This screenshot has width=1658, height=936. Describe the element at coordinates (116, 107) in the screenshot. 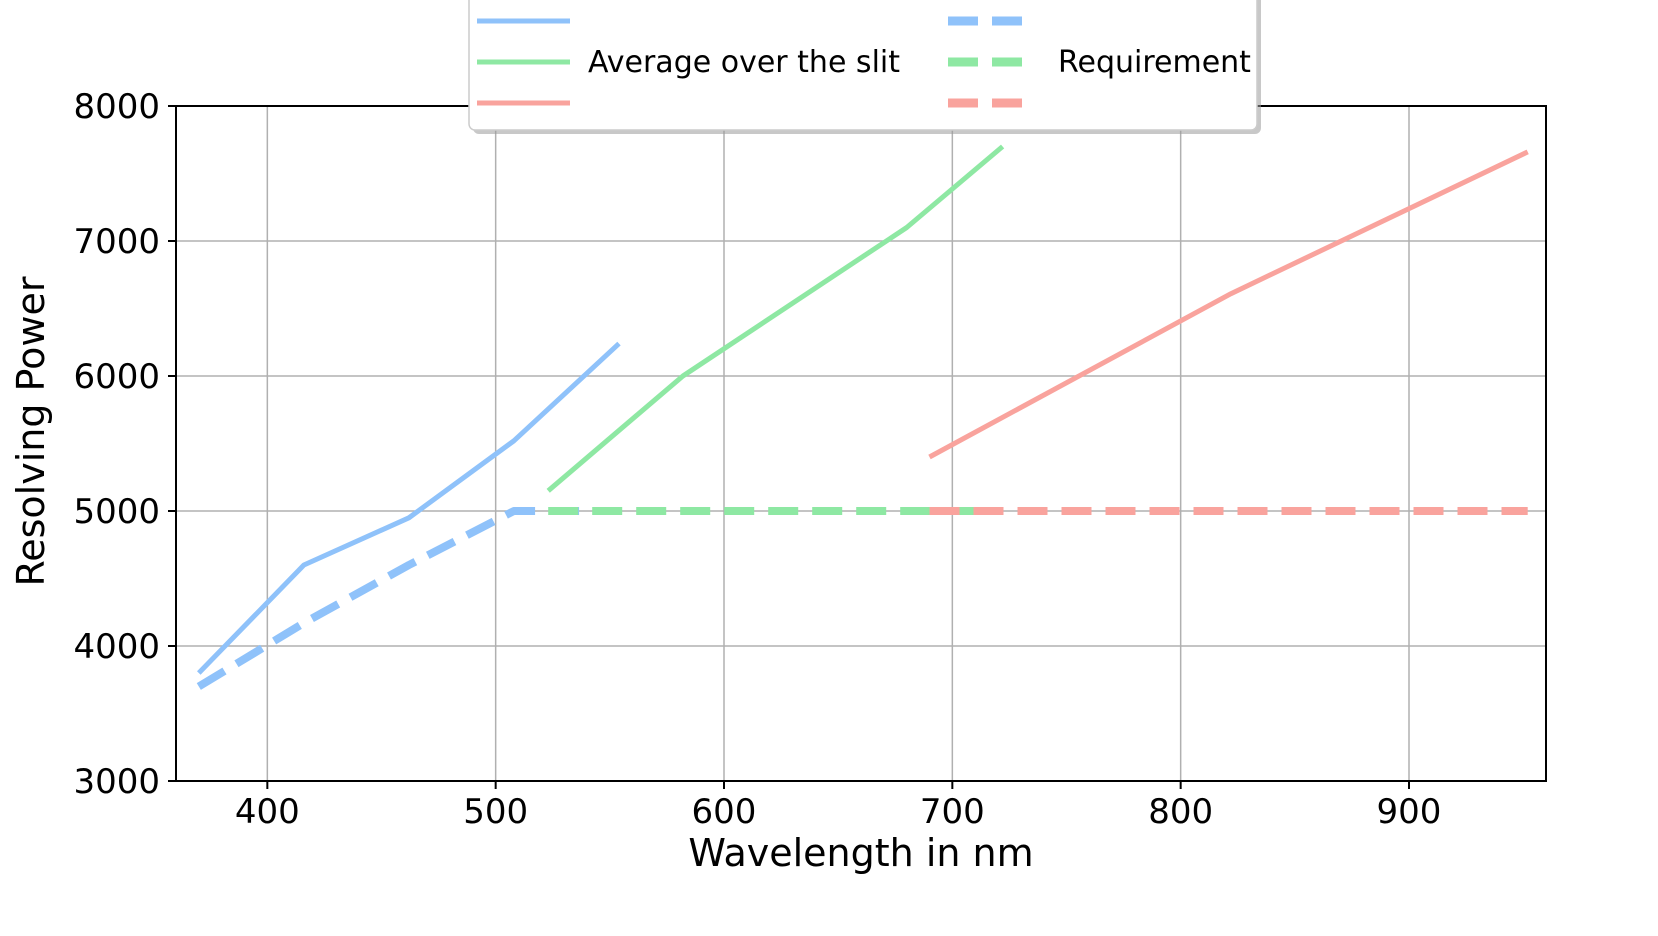

I see `y-tick-label: 8000` at that location.